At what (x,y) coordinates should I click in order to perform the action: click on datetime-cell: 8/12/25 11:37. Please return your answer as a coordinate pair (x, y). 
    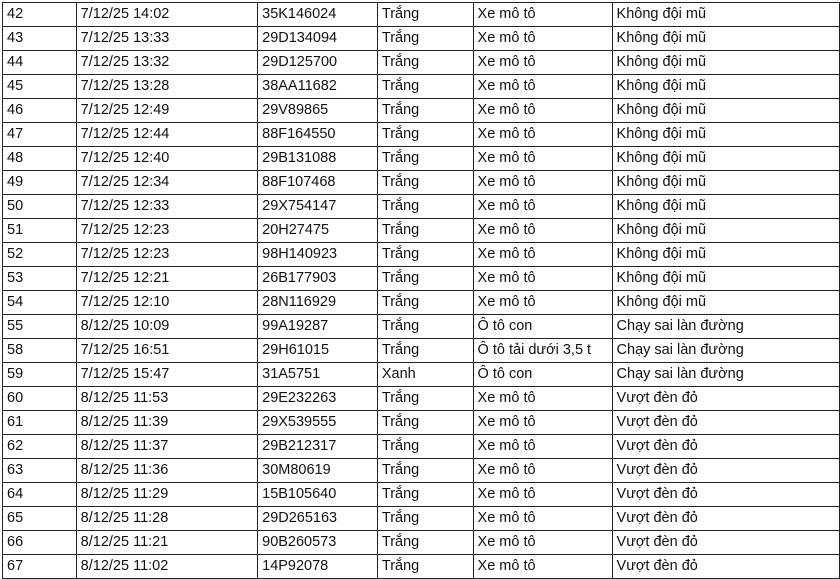
    Looking at the image, I should click on (167, 446).